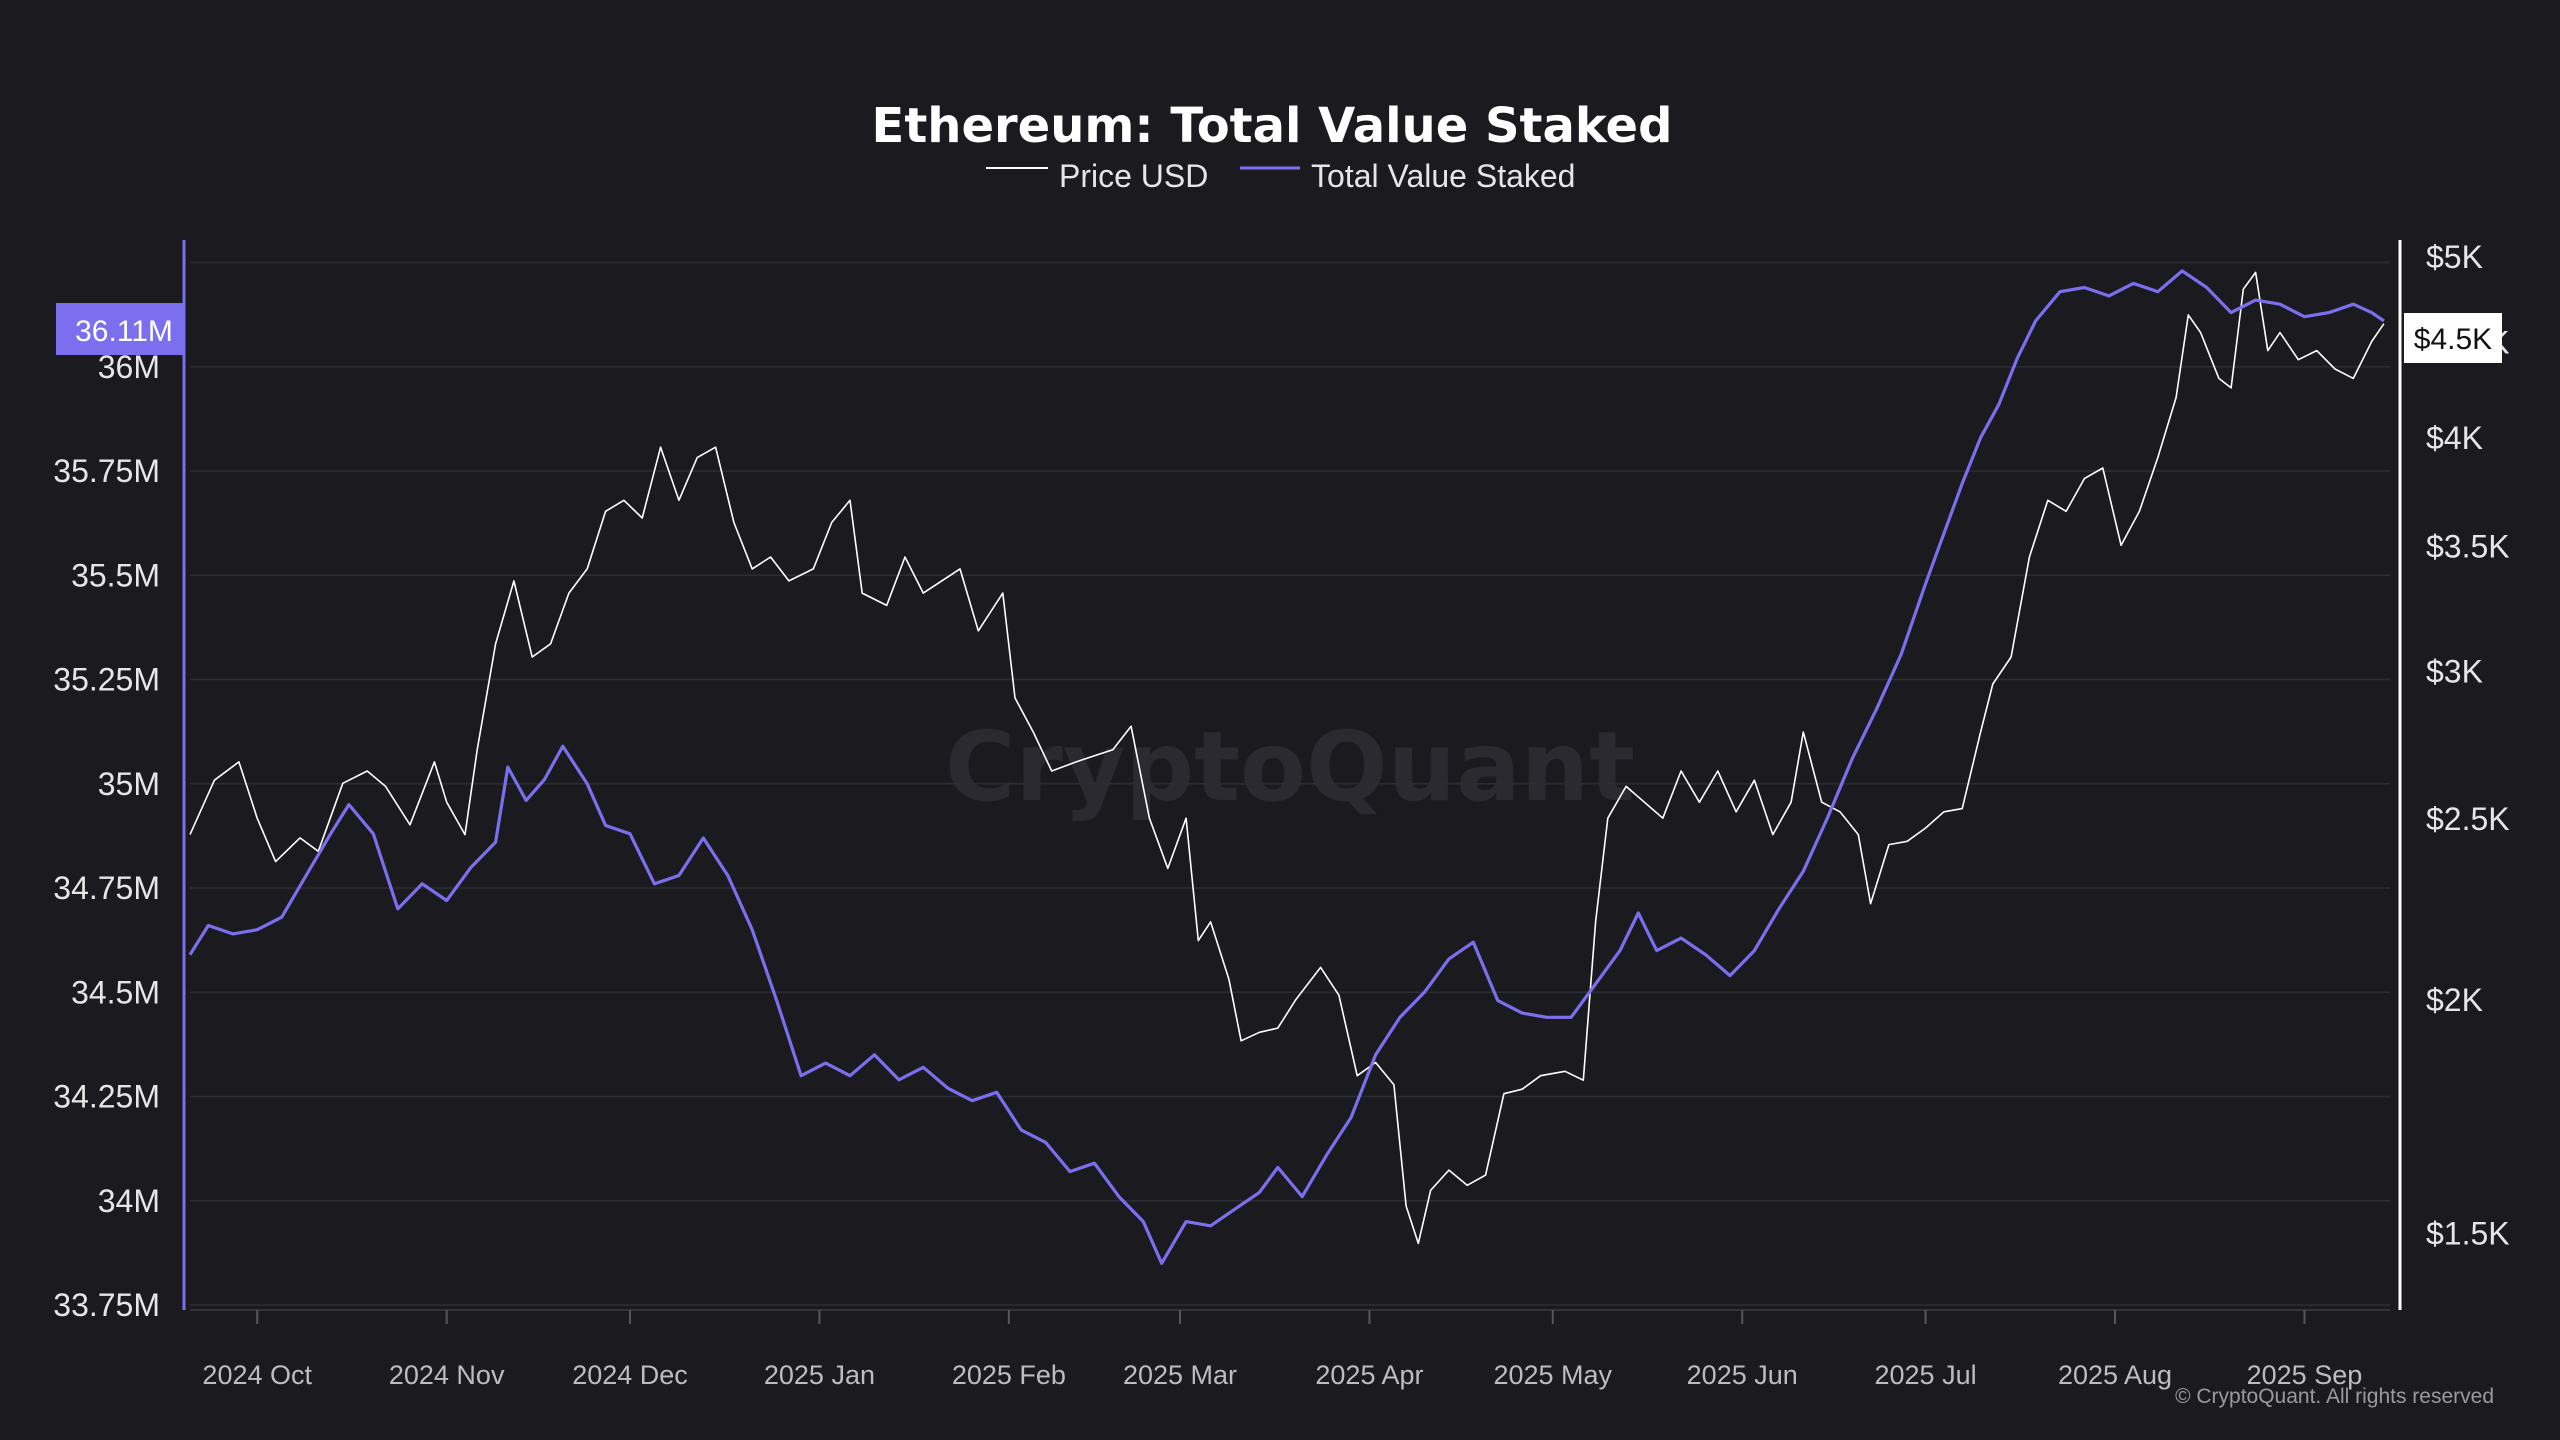 Image resolution: width=2560 pixels, height=1440 pixels. What do you see at coordinates (106, 1097) in the screenshot?
I see `left-tick-label: 34.25M` at bounding box center [106, 1097].